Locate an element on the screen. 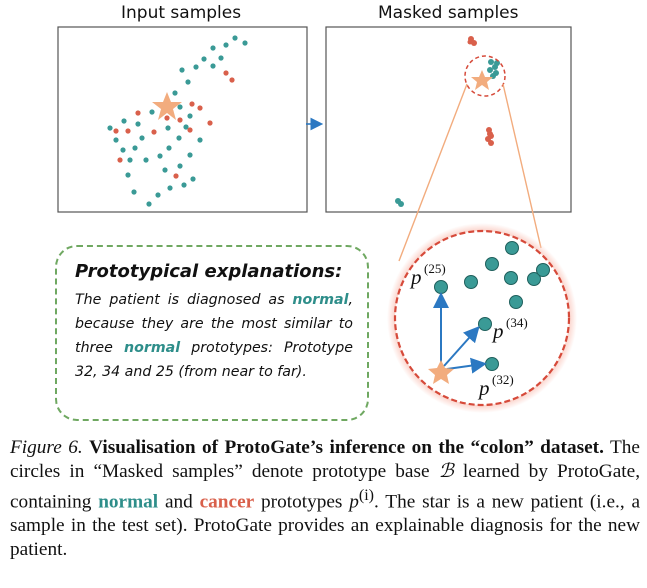 The height and width of the screenshot is (588, 647). caption-figure-label: Figure 6. is located at coordinates (46, 447).